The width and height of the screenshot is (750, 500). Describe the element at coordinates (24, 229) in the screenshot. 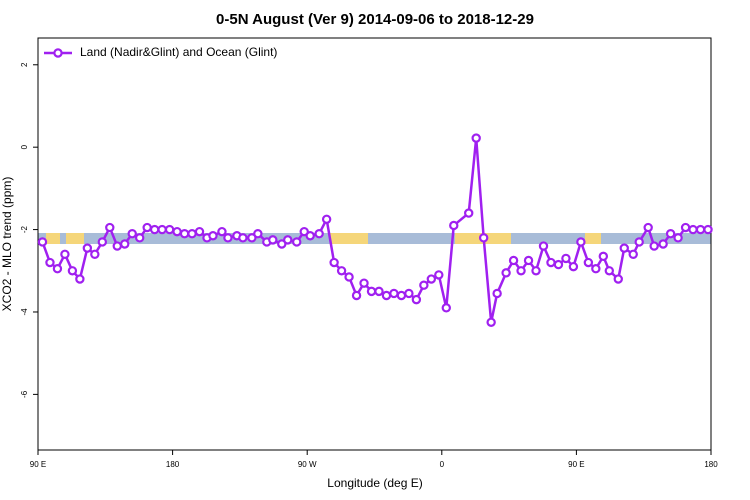

I see `y-tick-label: -2` at that location.